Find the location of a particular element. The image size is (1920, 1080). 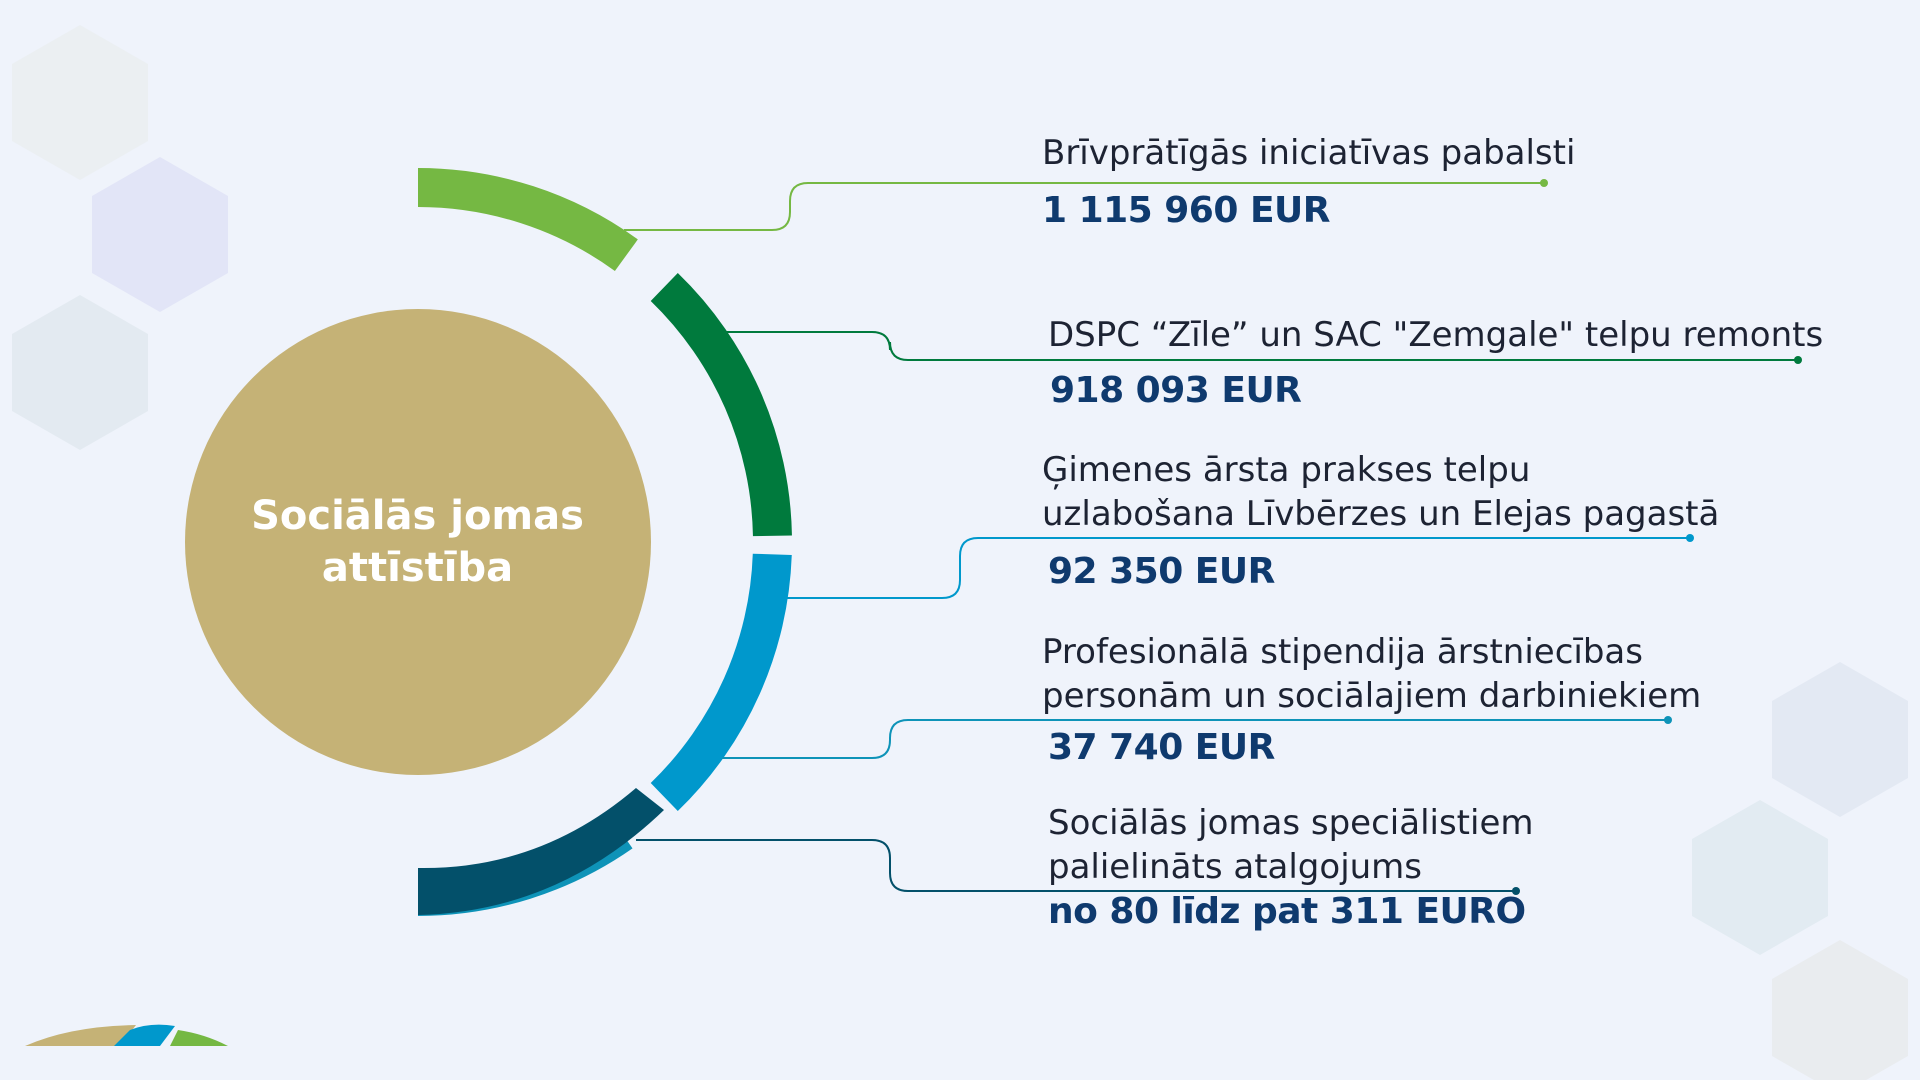

item-label-line: personām un sociālajiem darbiniekiem is located at coordinates (1372, 696).